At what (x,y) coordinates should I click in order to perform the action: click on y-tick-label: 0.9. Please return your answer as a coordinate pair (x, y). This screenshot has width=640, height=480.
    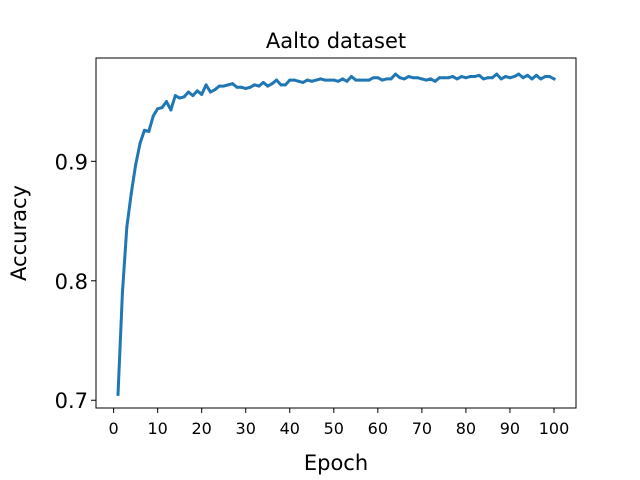
    Looking at the image, I should click on (71, 162).